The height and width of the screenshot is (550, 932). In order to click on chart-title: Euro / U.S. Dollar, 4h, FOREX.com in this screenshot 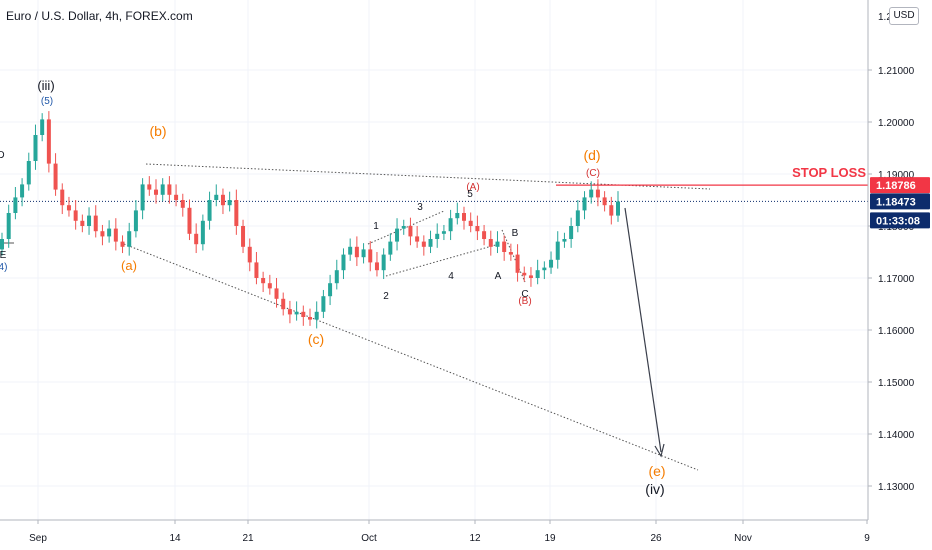, I will do `click(99, 16)`.